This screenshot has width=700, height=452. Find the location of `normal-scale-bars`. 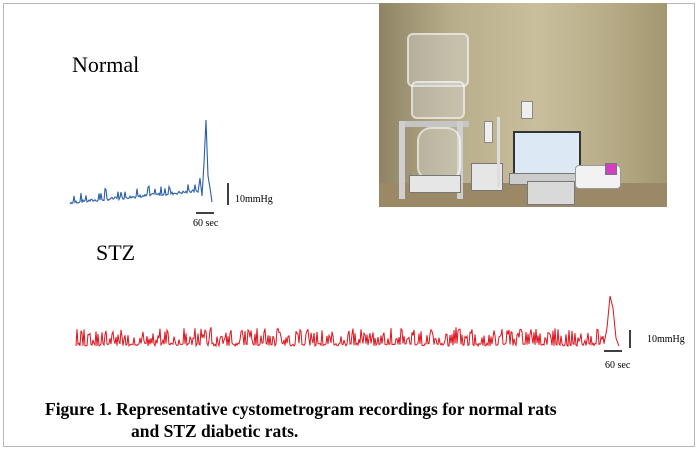

normal-scale-bars is located at coordinates (212, 198).